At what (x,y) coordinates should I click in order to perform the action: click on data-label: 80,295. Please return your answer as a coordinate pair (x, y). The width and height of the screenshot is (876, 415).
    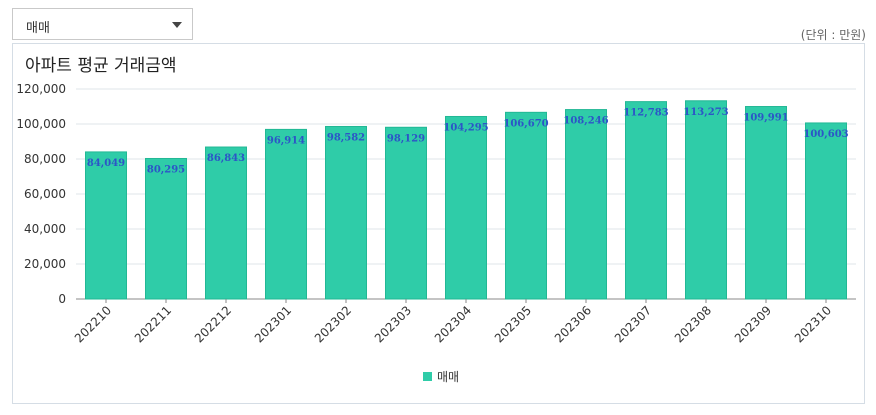
    Looking at the image, I should click on (166, 169).